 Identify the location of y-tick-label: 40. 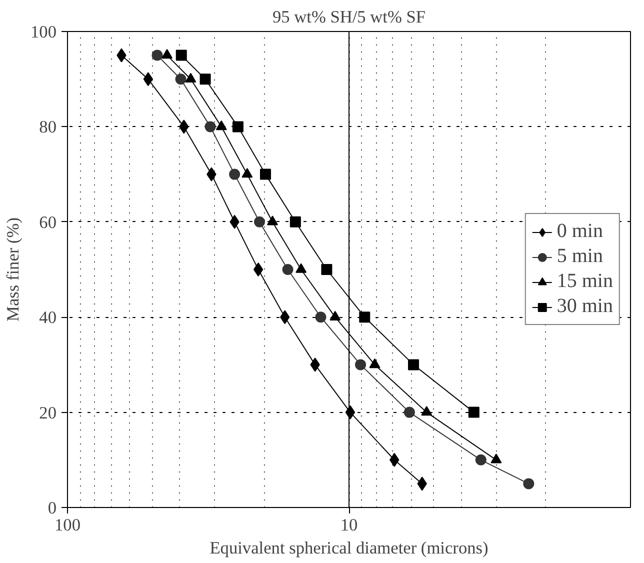
(47, 318).